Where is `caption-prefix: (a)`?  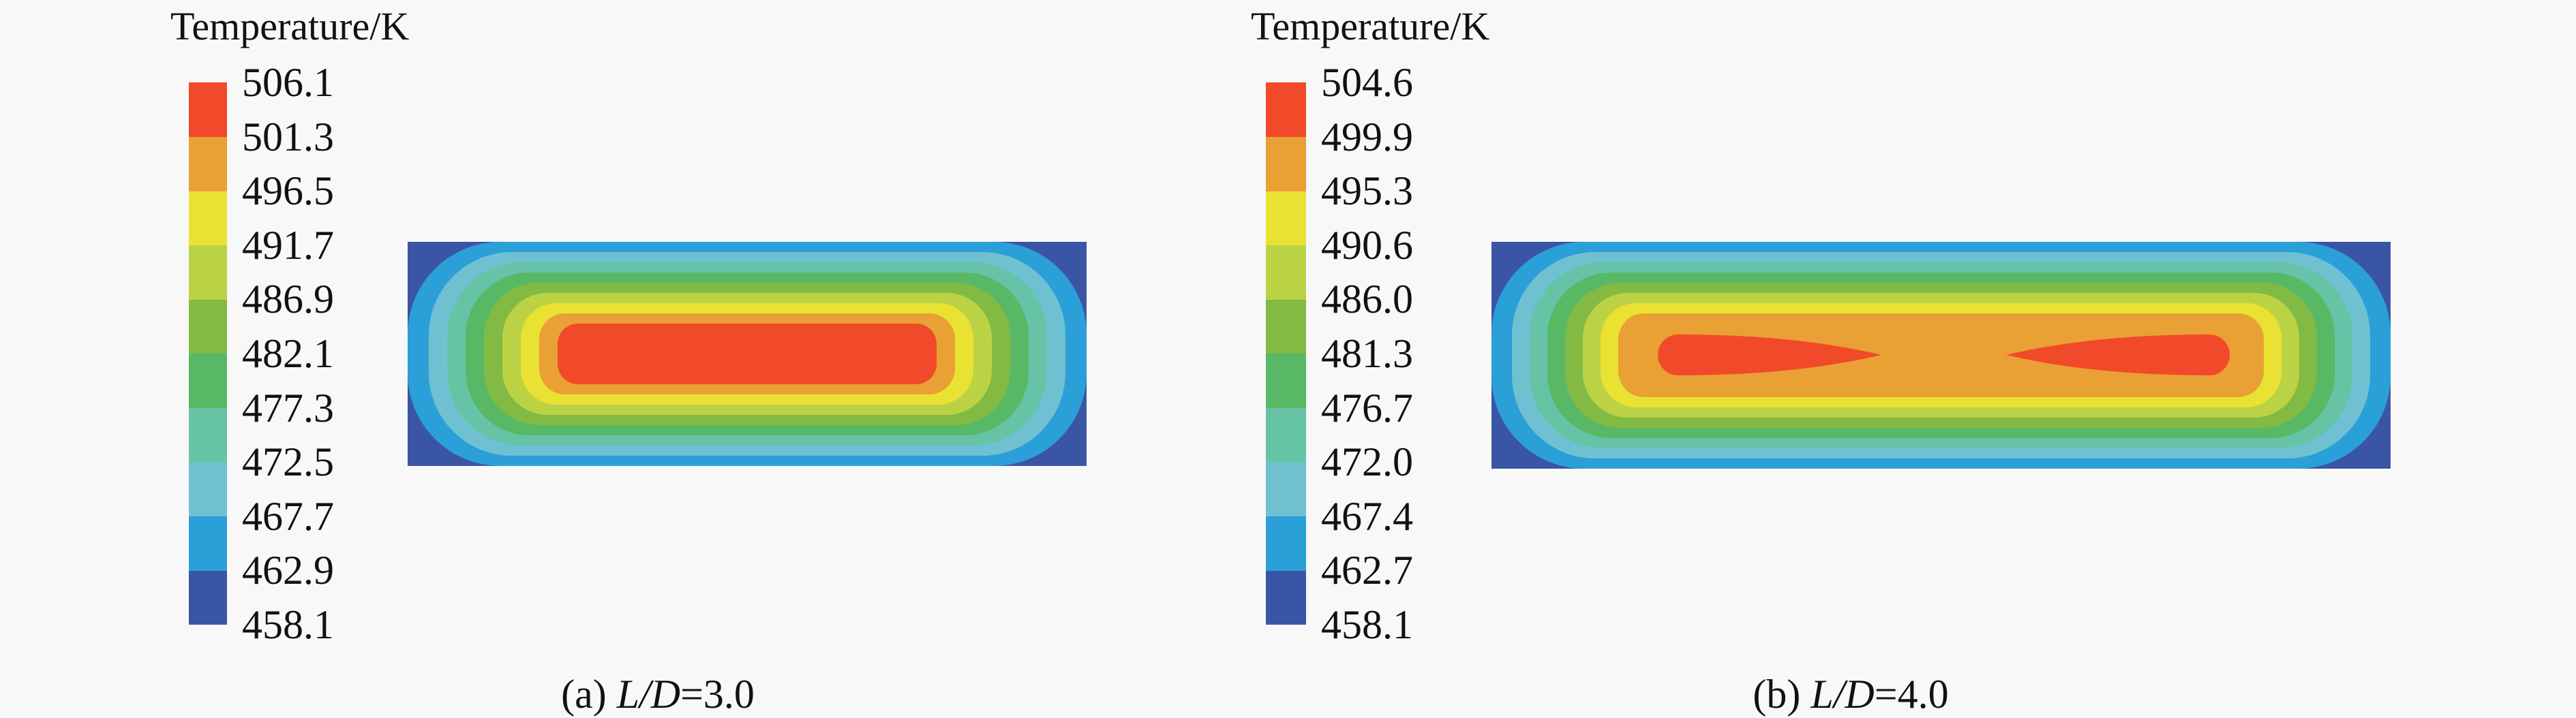
caption-prefix: (a) is located at coordinates (589, 695).